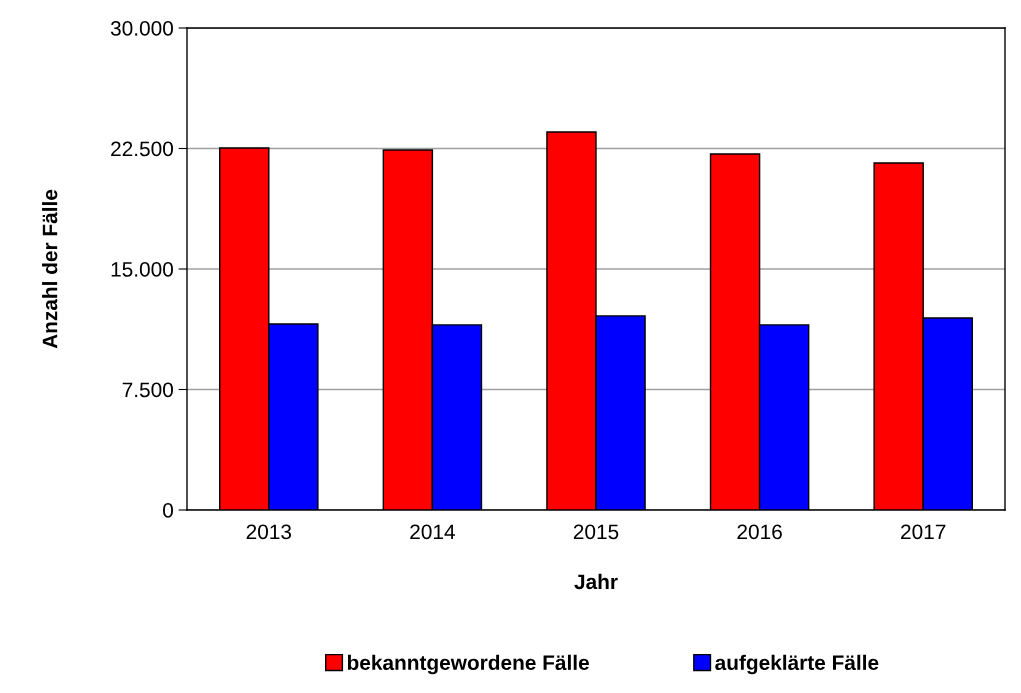  Describe the element at coordinates (168, 510) in the screenshot. I see `y-tick-label: 0` at that location.